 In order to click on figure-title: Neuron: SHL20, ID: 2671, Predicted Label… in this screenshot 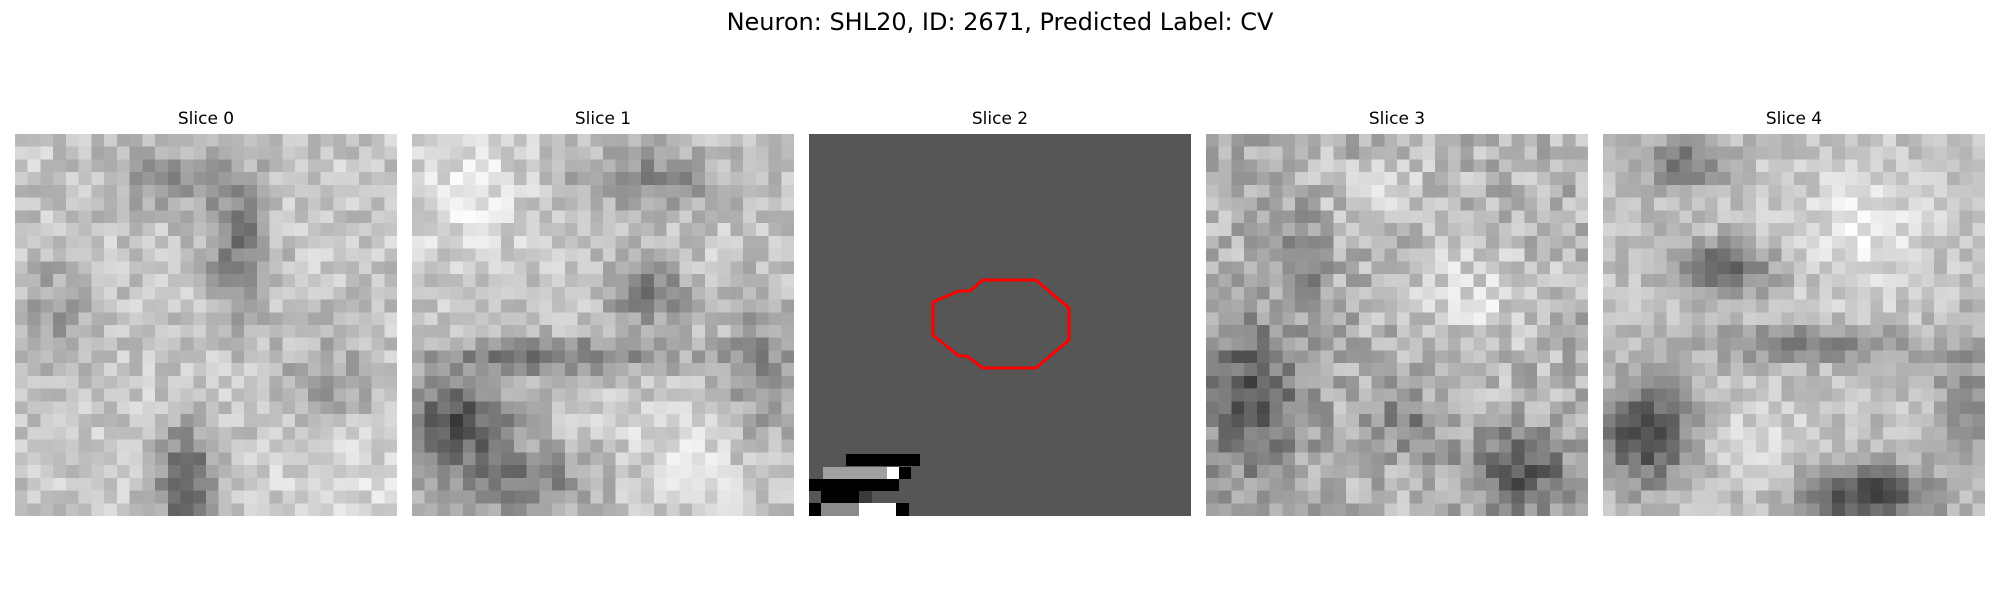, I will do `click(1000, 22)`.